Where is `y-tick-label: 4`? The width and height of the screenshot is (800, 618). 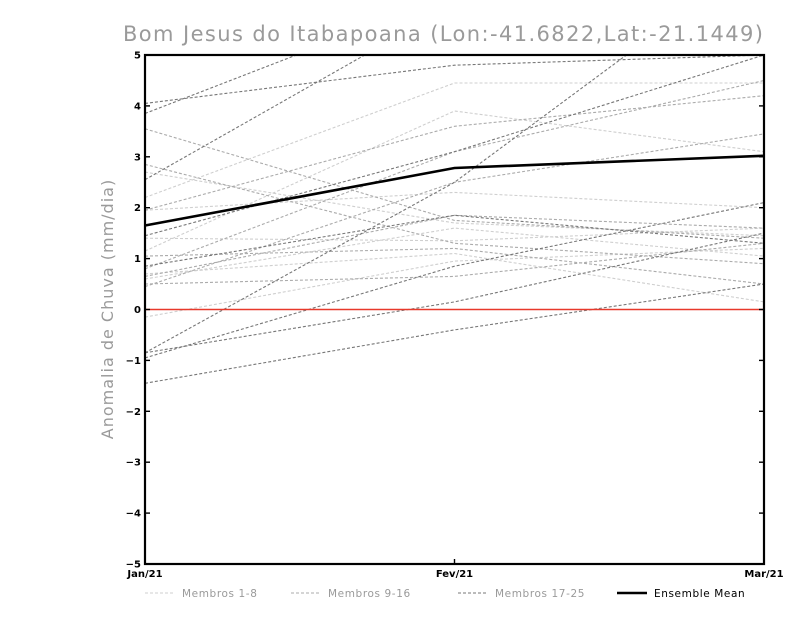 y-tick-label: 4 is located at coordinates (137, 106).